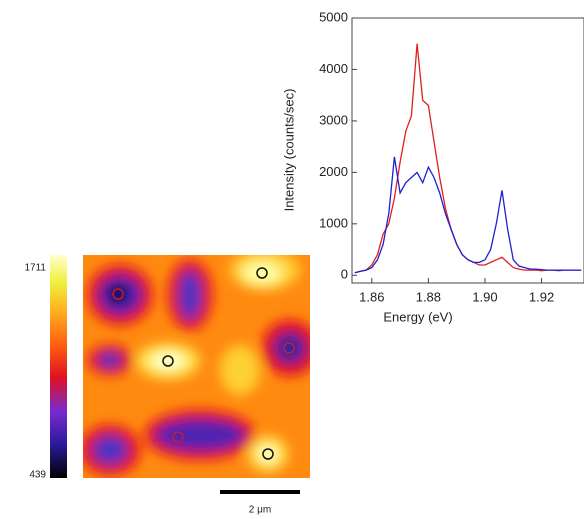 The height and width of the screenshot is (519, 584). I want to click on x-axis-label: Energy (eV), so click(417, 316).